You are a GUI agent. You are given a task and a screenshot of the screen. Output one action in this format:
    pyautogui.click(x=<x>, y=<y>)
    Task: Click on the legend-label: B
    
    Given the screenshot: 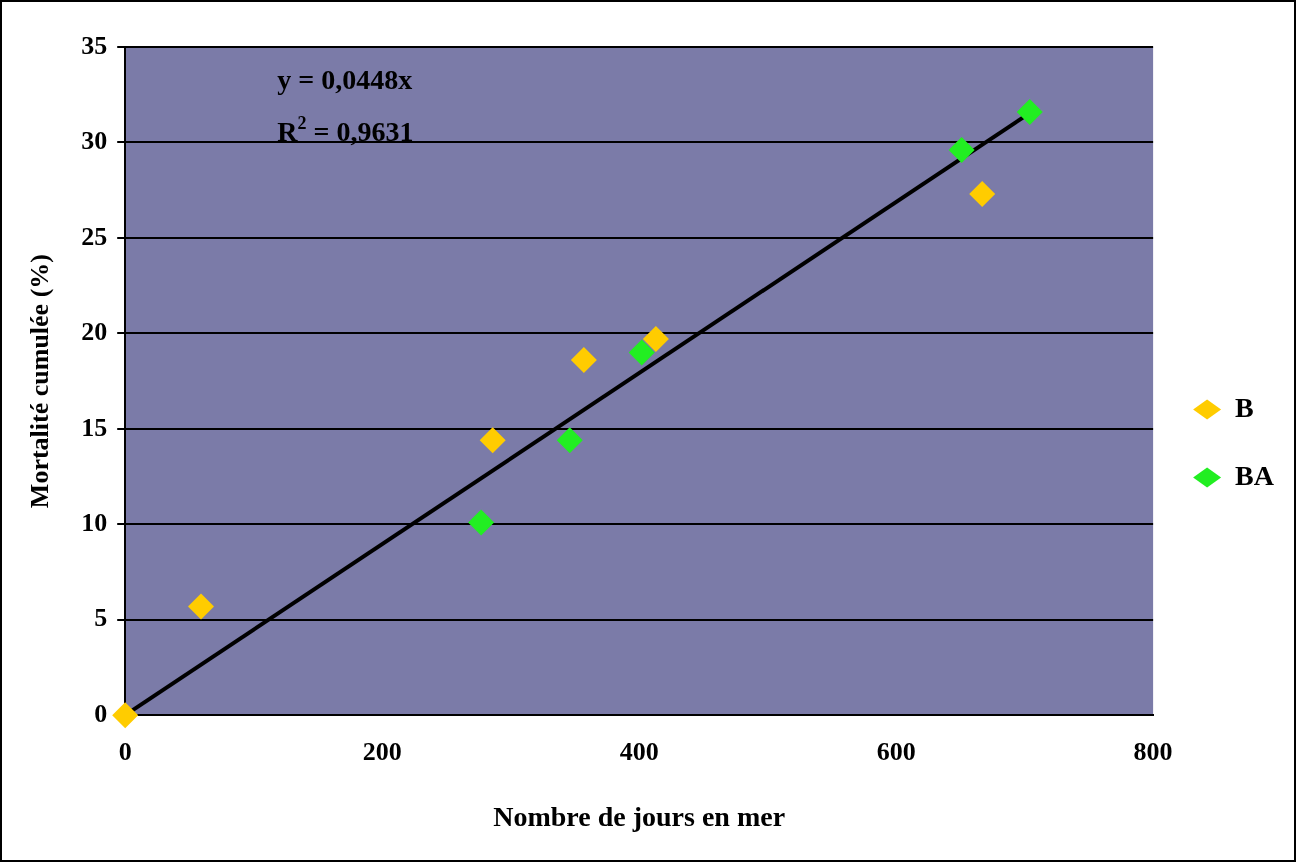 What is the action you would take?
    pyautogui.click(x=1244, y=407)
    